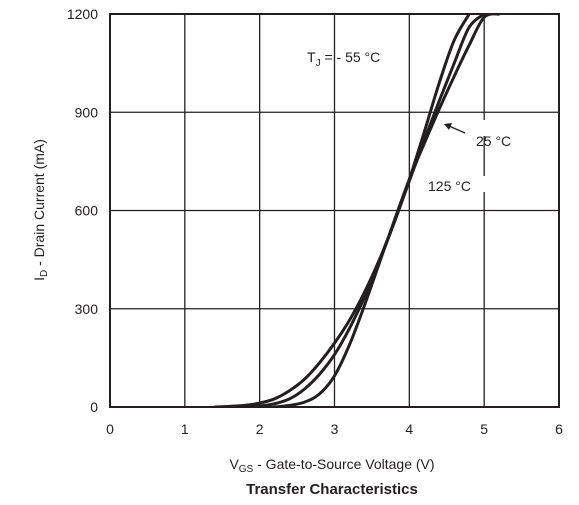 This screenshot has width=579, height=505. Describe the element at coordinates (484, 429) in the screenshot. I see `x-tick-label: 5` at that location.